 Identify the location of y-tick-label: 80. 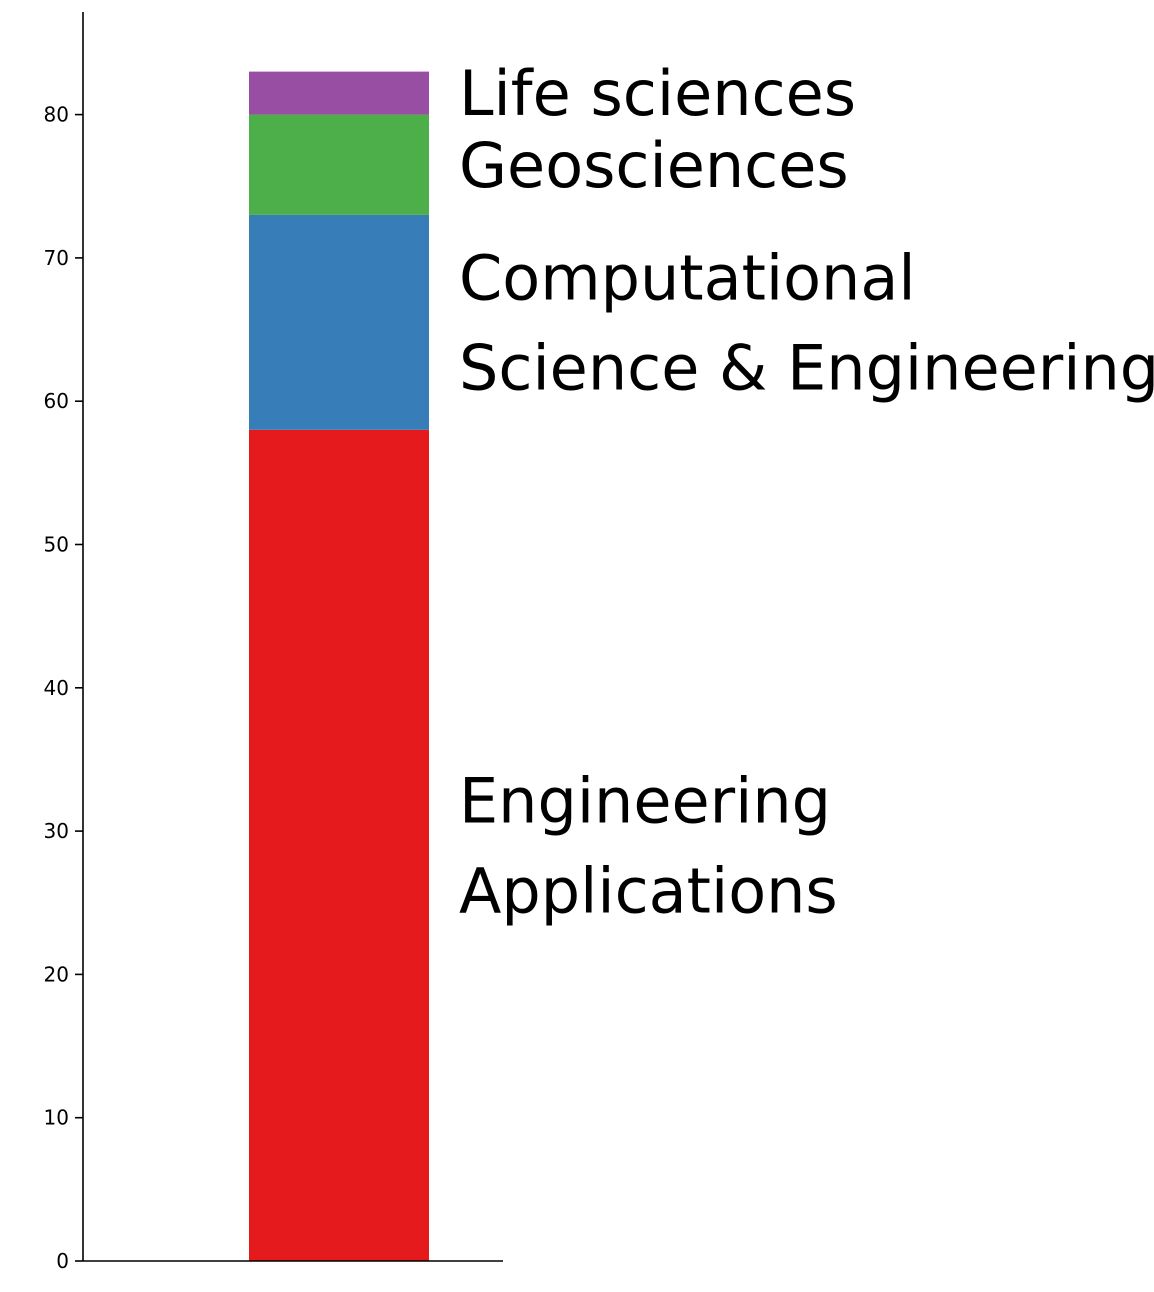
(56, 115).